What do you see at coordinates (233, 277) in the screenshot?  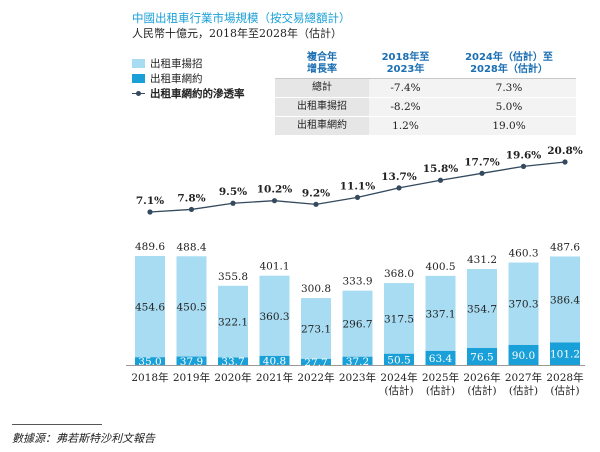 I see `data-label-total: 355.8` at bounding box center [233, 277].